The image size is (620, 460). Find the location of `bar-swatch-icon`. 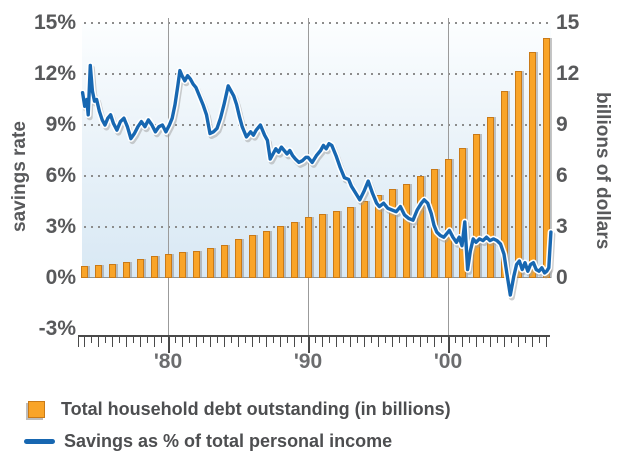

bar-swatch-icon is located at coordinates (36, 409).